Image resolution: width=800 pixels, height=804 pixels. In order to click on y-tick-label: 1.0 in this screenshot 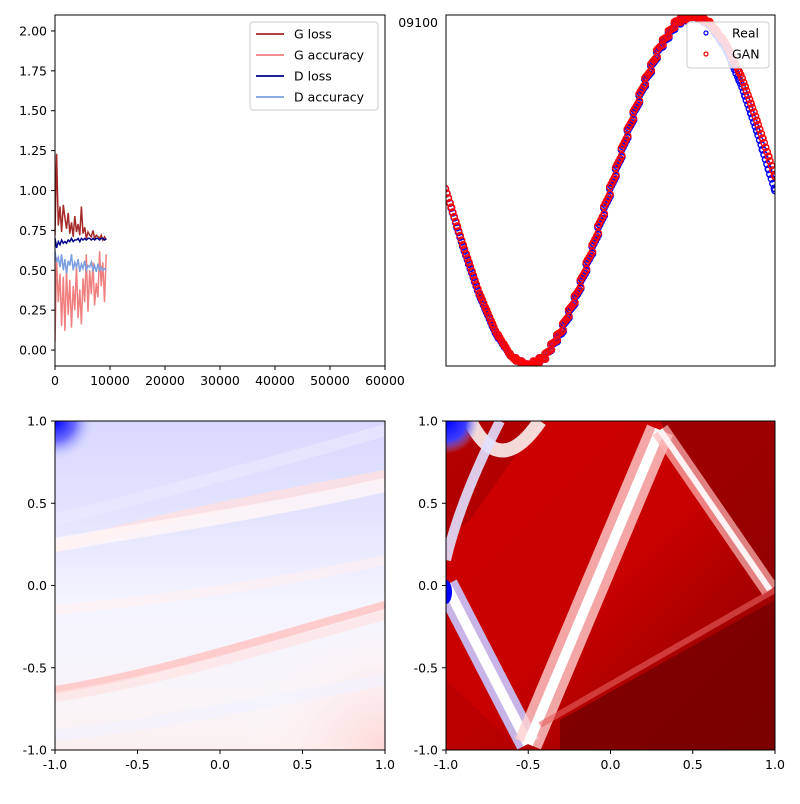, I will do `click(428, 421)`.